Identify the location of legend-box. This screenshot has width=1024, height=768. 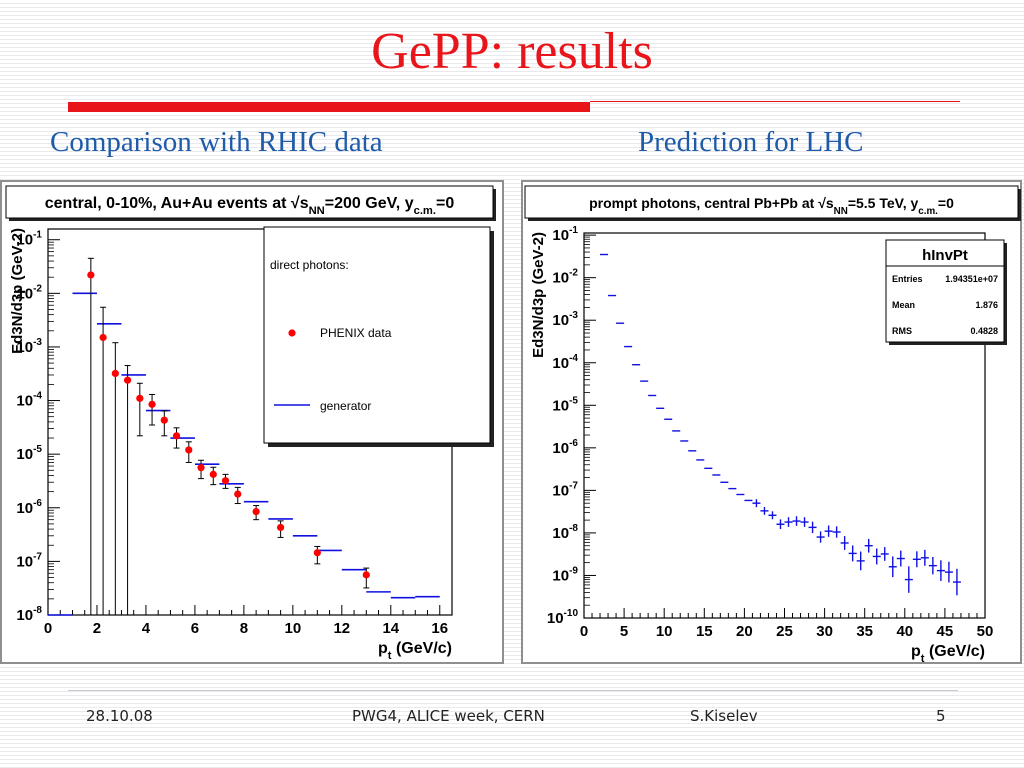
(377, 335).